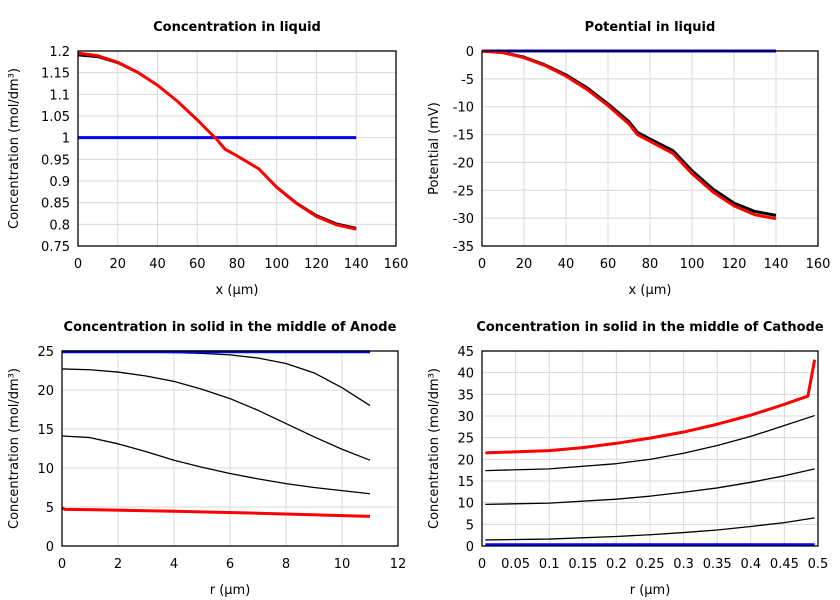 Image resolution: width=840 pixels, height=600 pixels. What do you see at coordinates (467, 80) in the screenshot?
I see `y-tick-label: -5` at bounding box center [467, 80].